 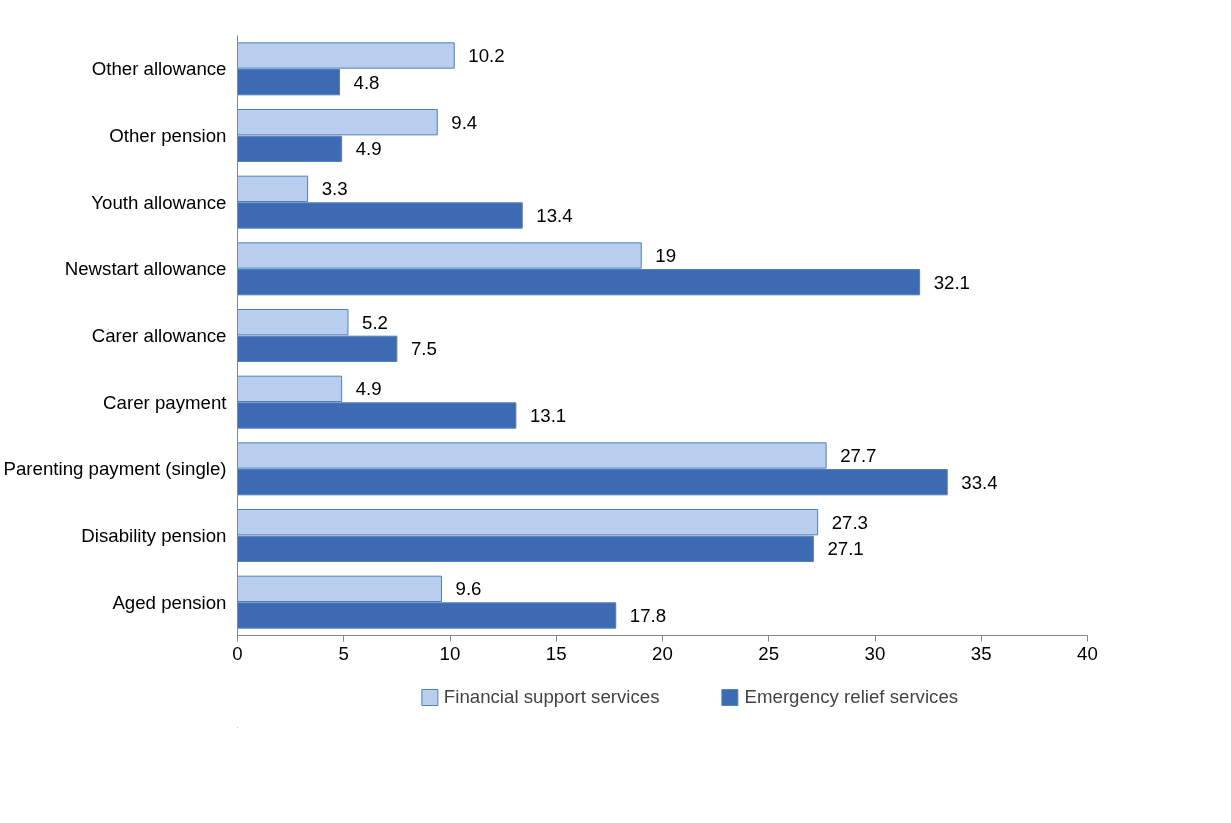 What do you see at coordinates (851, 697) in the screenshot?
I see `legend-label: Emergency relief services` at bounding box center [851, 697].